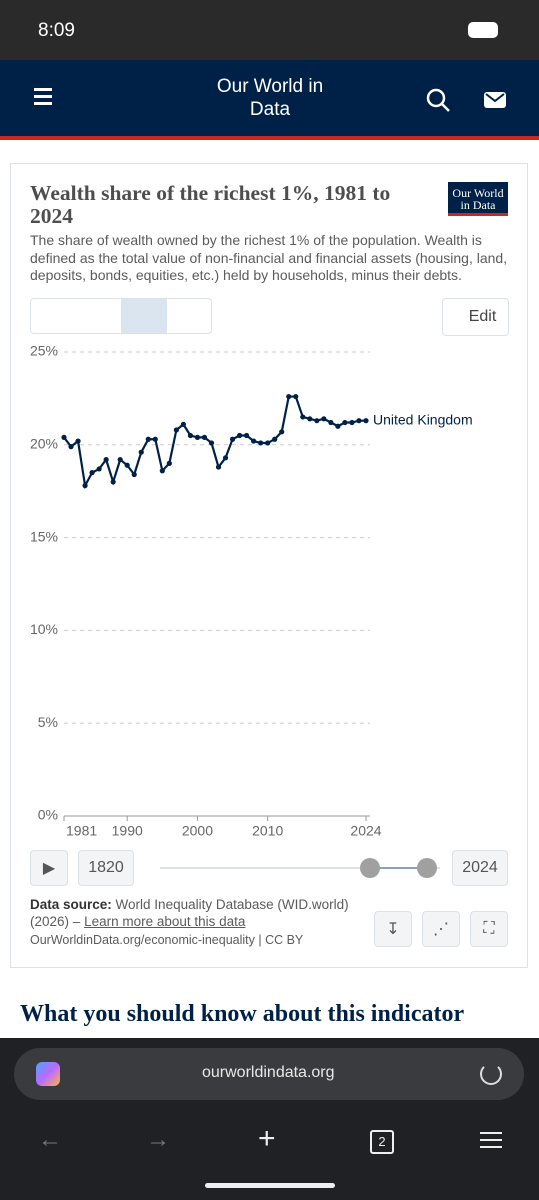  I want to click on search-icon, so click(438, 100).